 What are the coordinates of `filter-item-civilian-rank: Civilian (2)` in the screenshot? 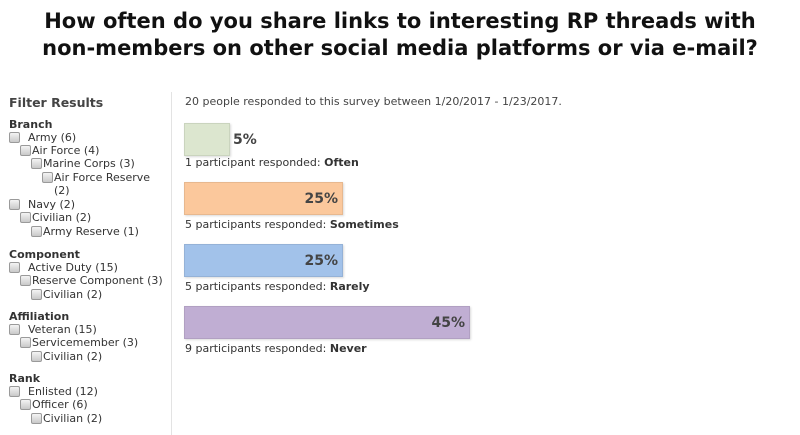 It's located at (66, 418).